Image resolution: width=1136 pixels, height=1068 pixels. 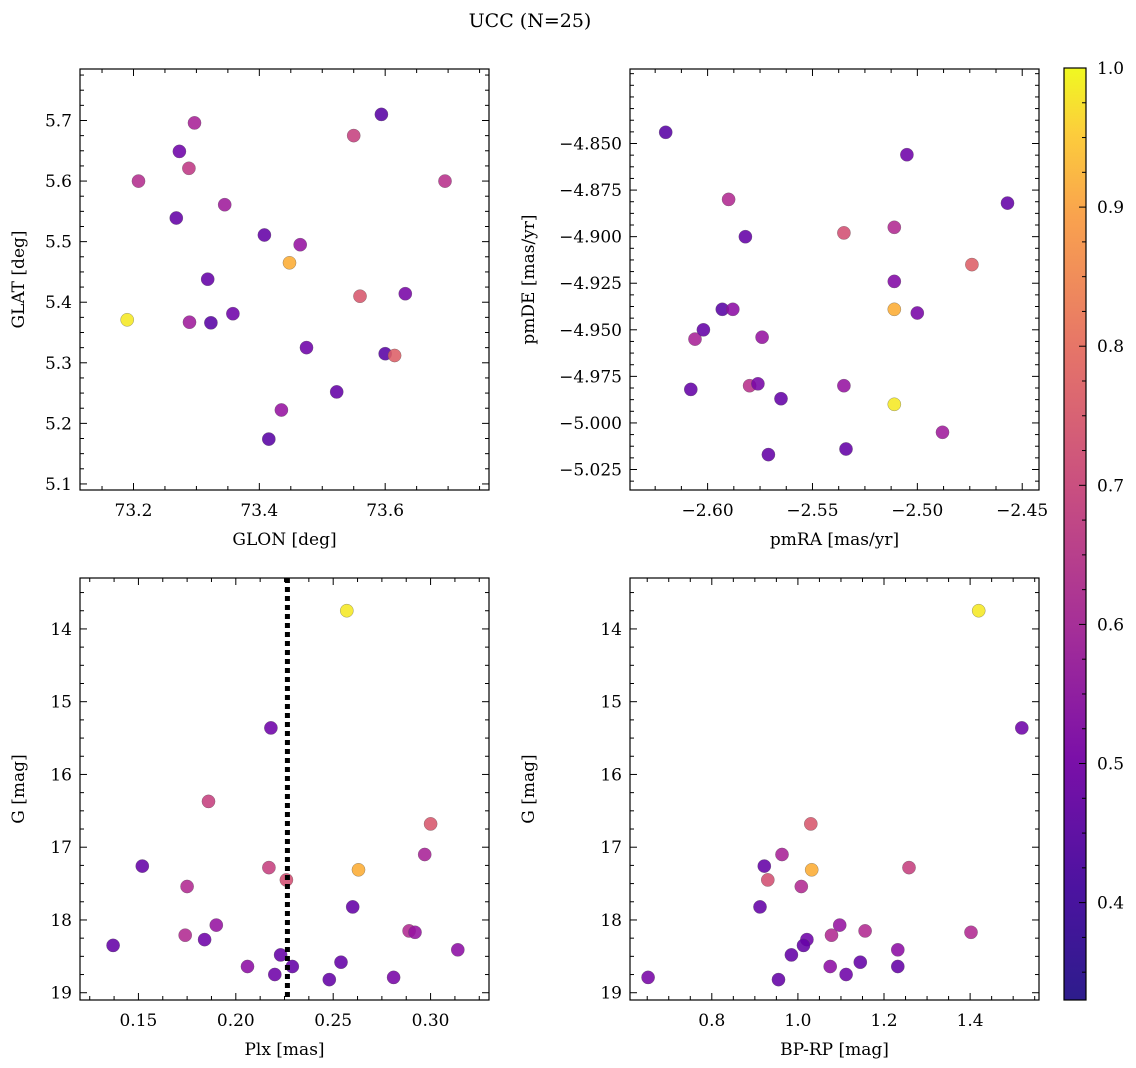 I want to click on y-tick-label: −5.000, so click(x=590, y=424).